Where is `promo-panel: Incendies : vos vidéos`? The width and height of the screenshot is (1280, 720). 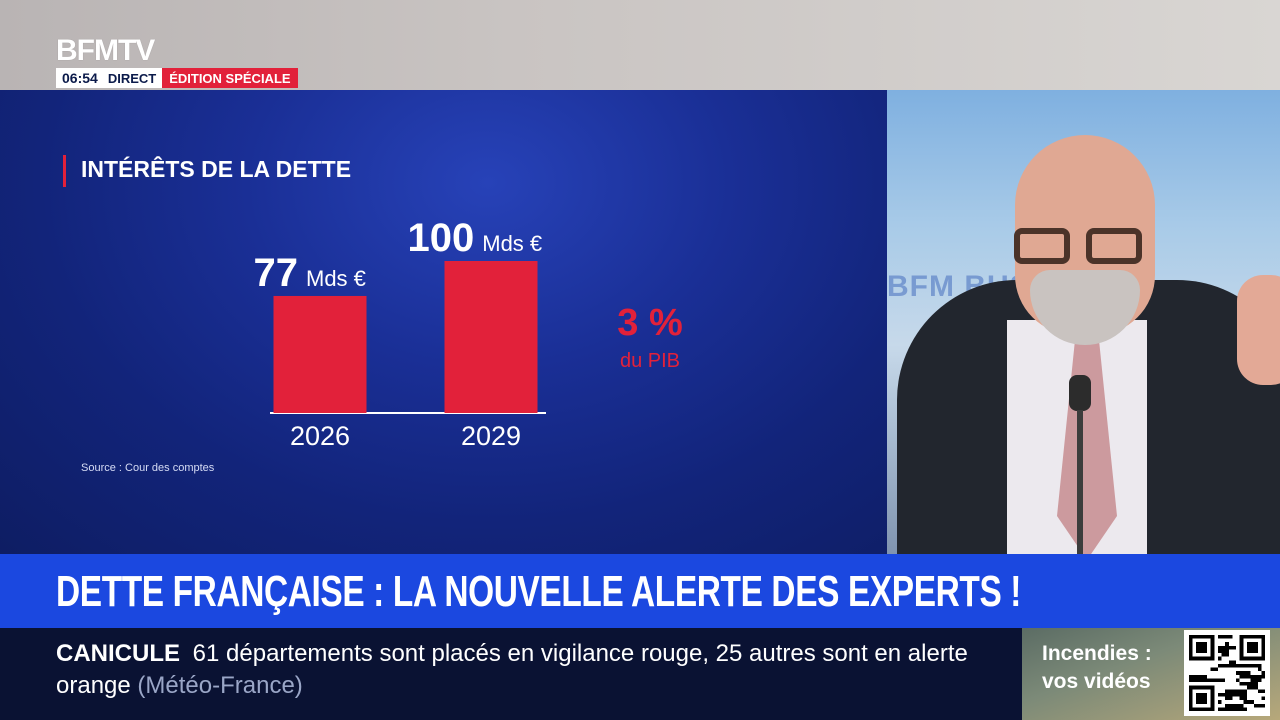
promo-panel: Incendies : vos vidéos is located at coordinates (1151, 674).